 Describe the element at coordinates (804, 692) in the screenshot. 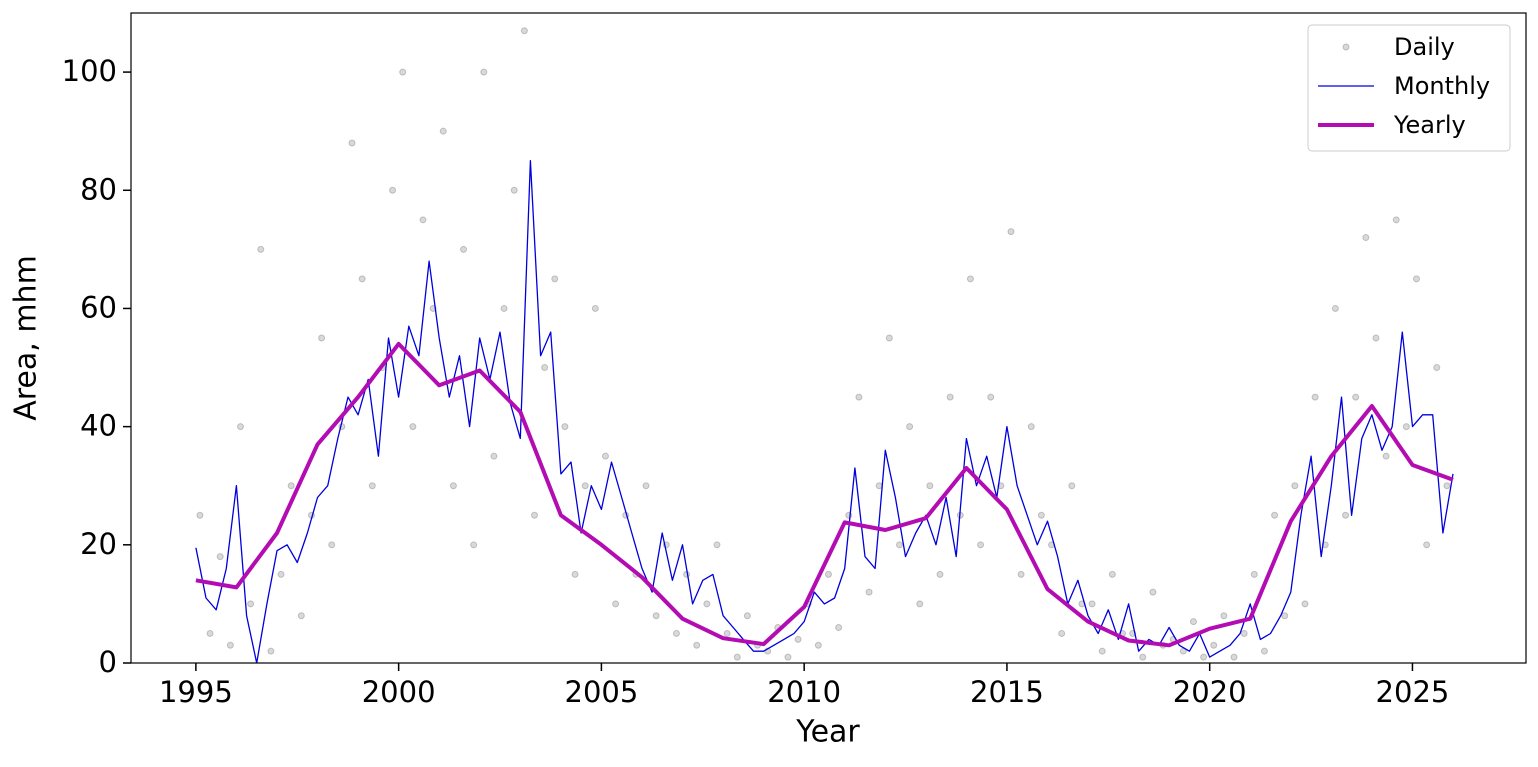

I see `x-tick-label: 2010` at that location.